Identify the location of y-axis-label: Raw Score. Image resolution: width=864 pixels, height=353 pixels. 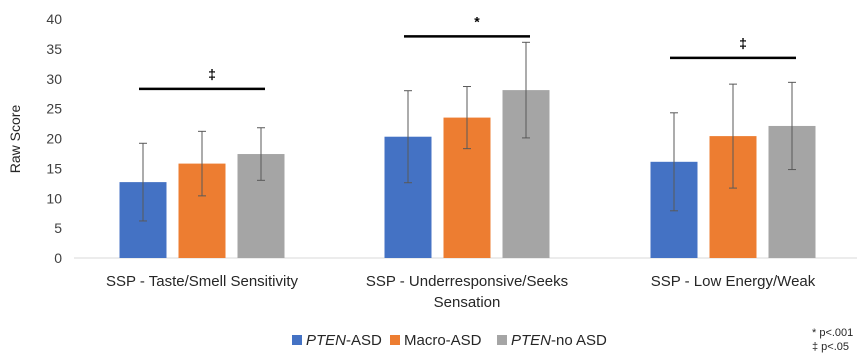
(15, 139).